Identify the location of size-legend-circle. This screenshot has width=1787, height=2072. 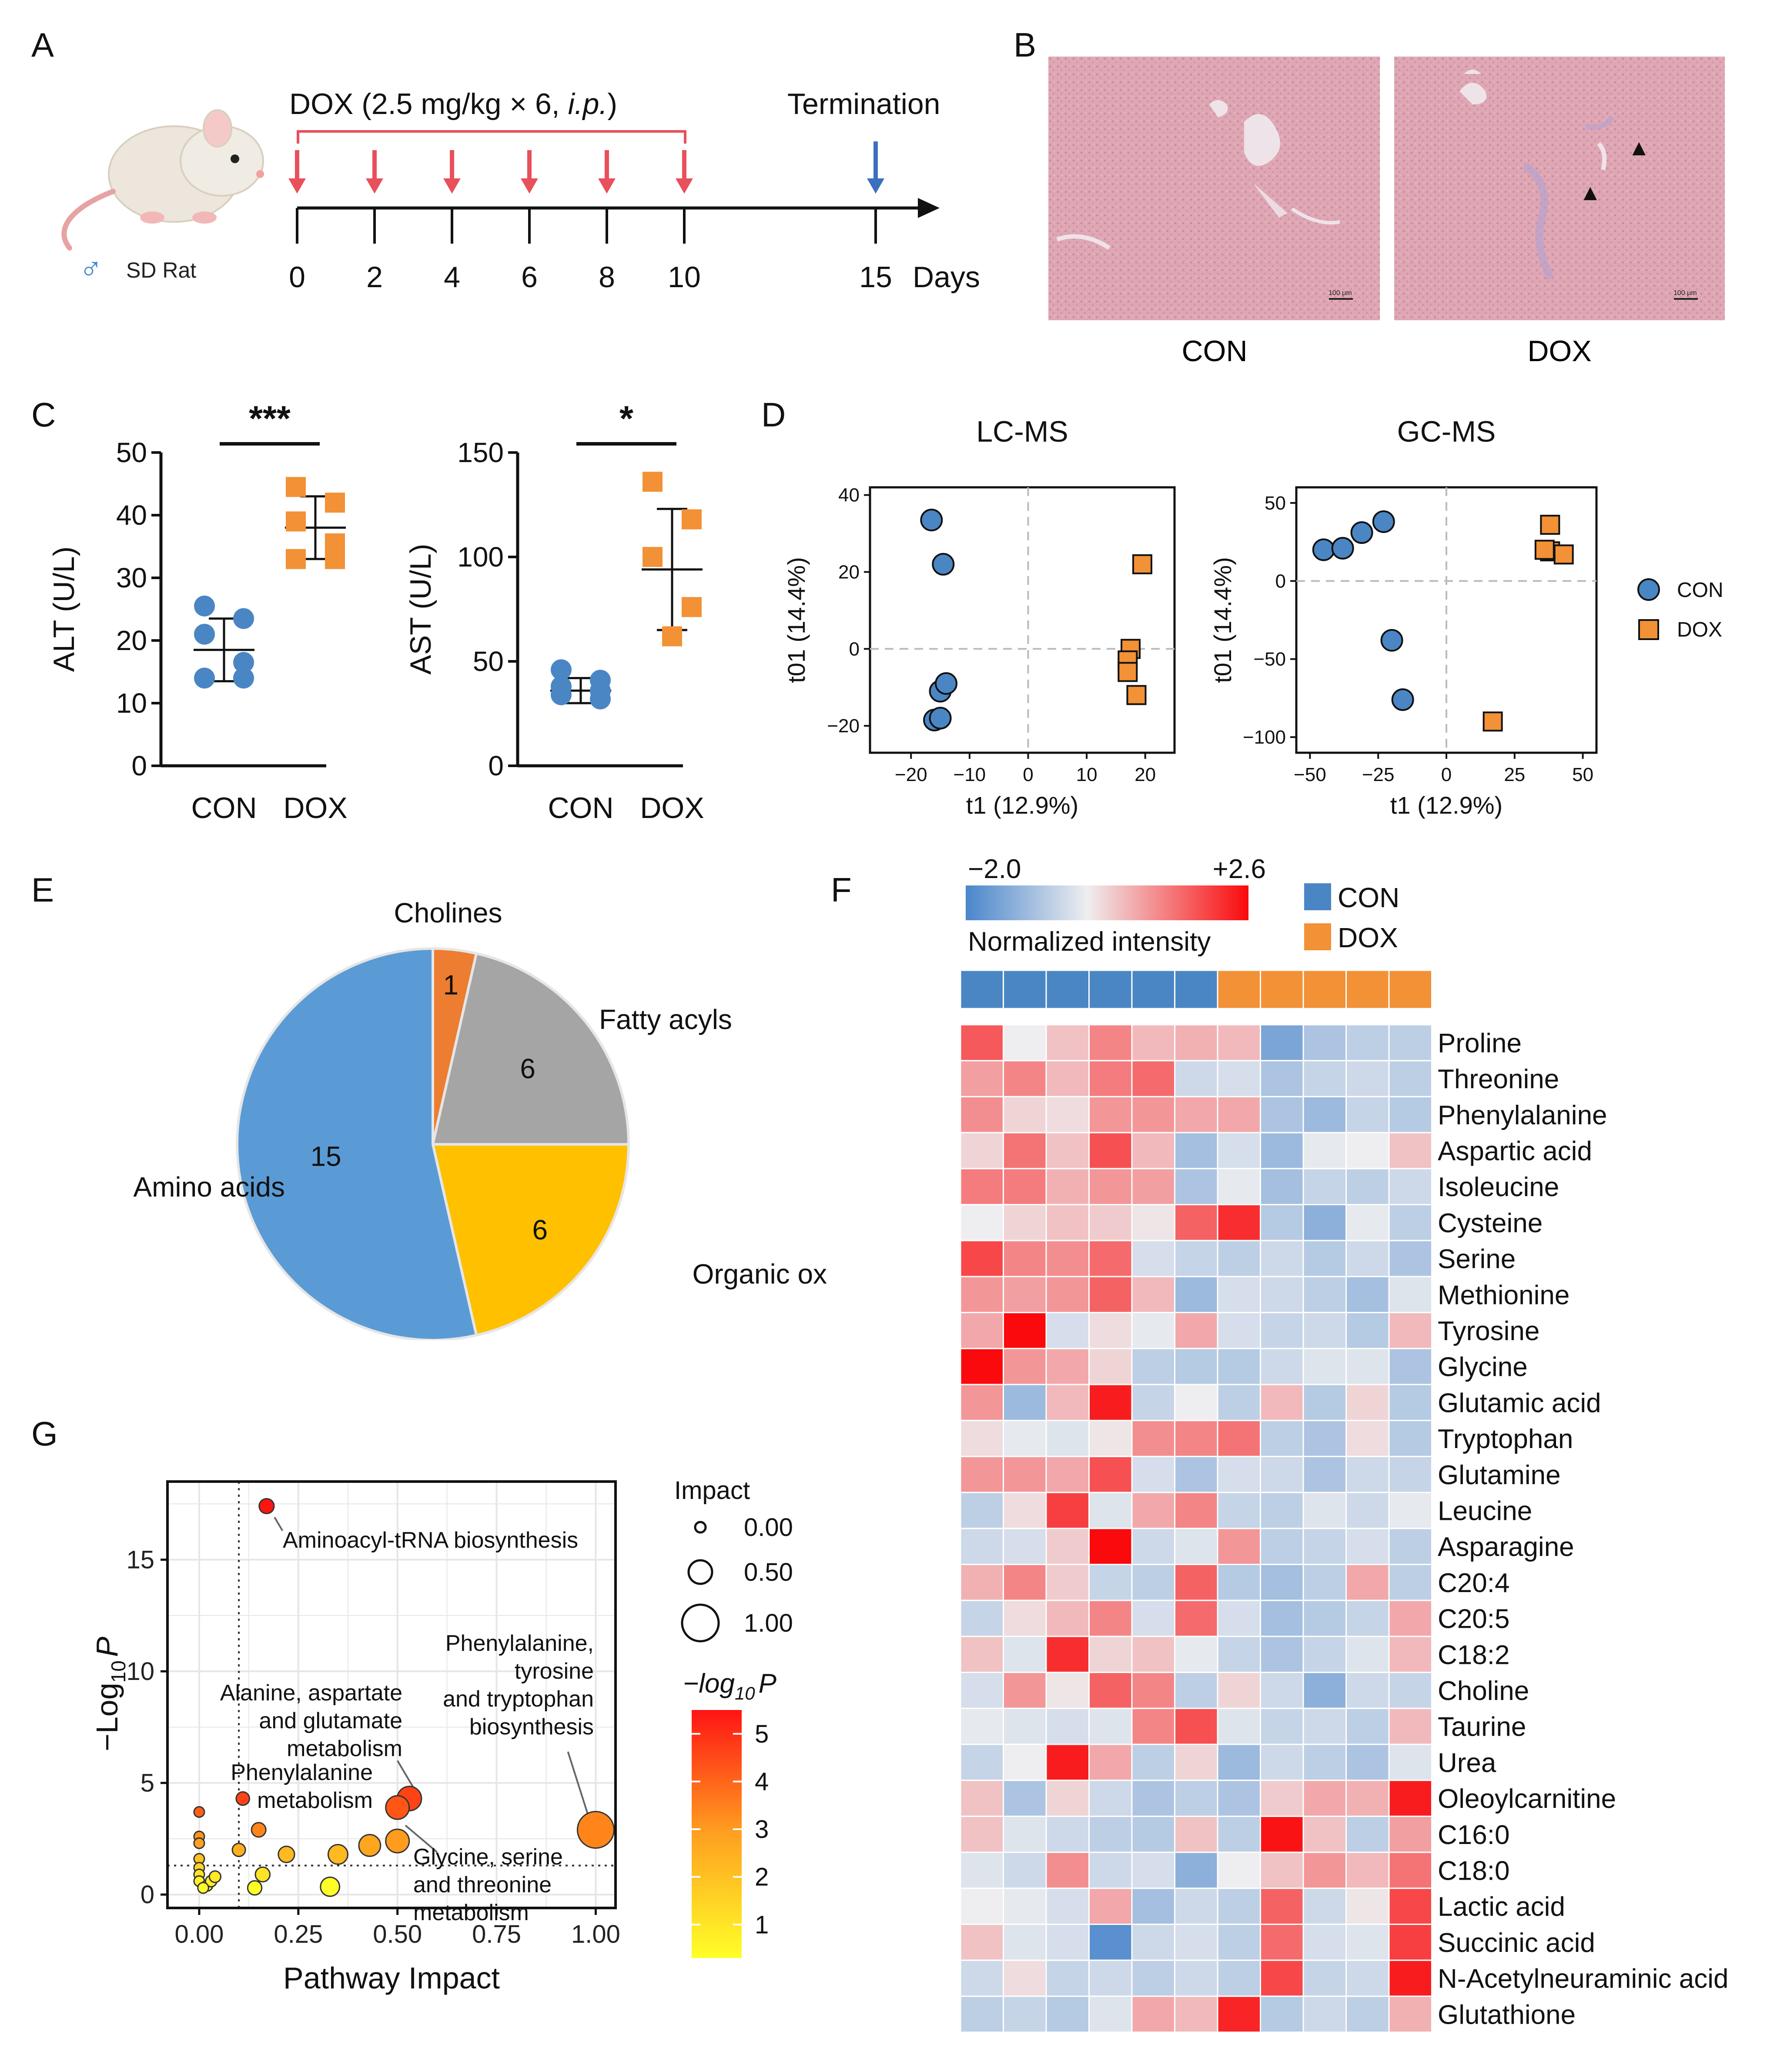
(700, 1572).